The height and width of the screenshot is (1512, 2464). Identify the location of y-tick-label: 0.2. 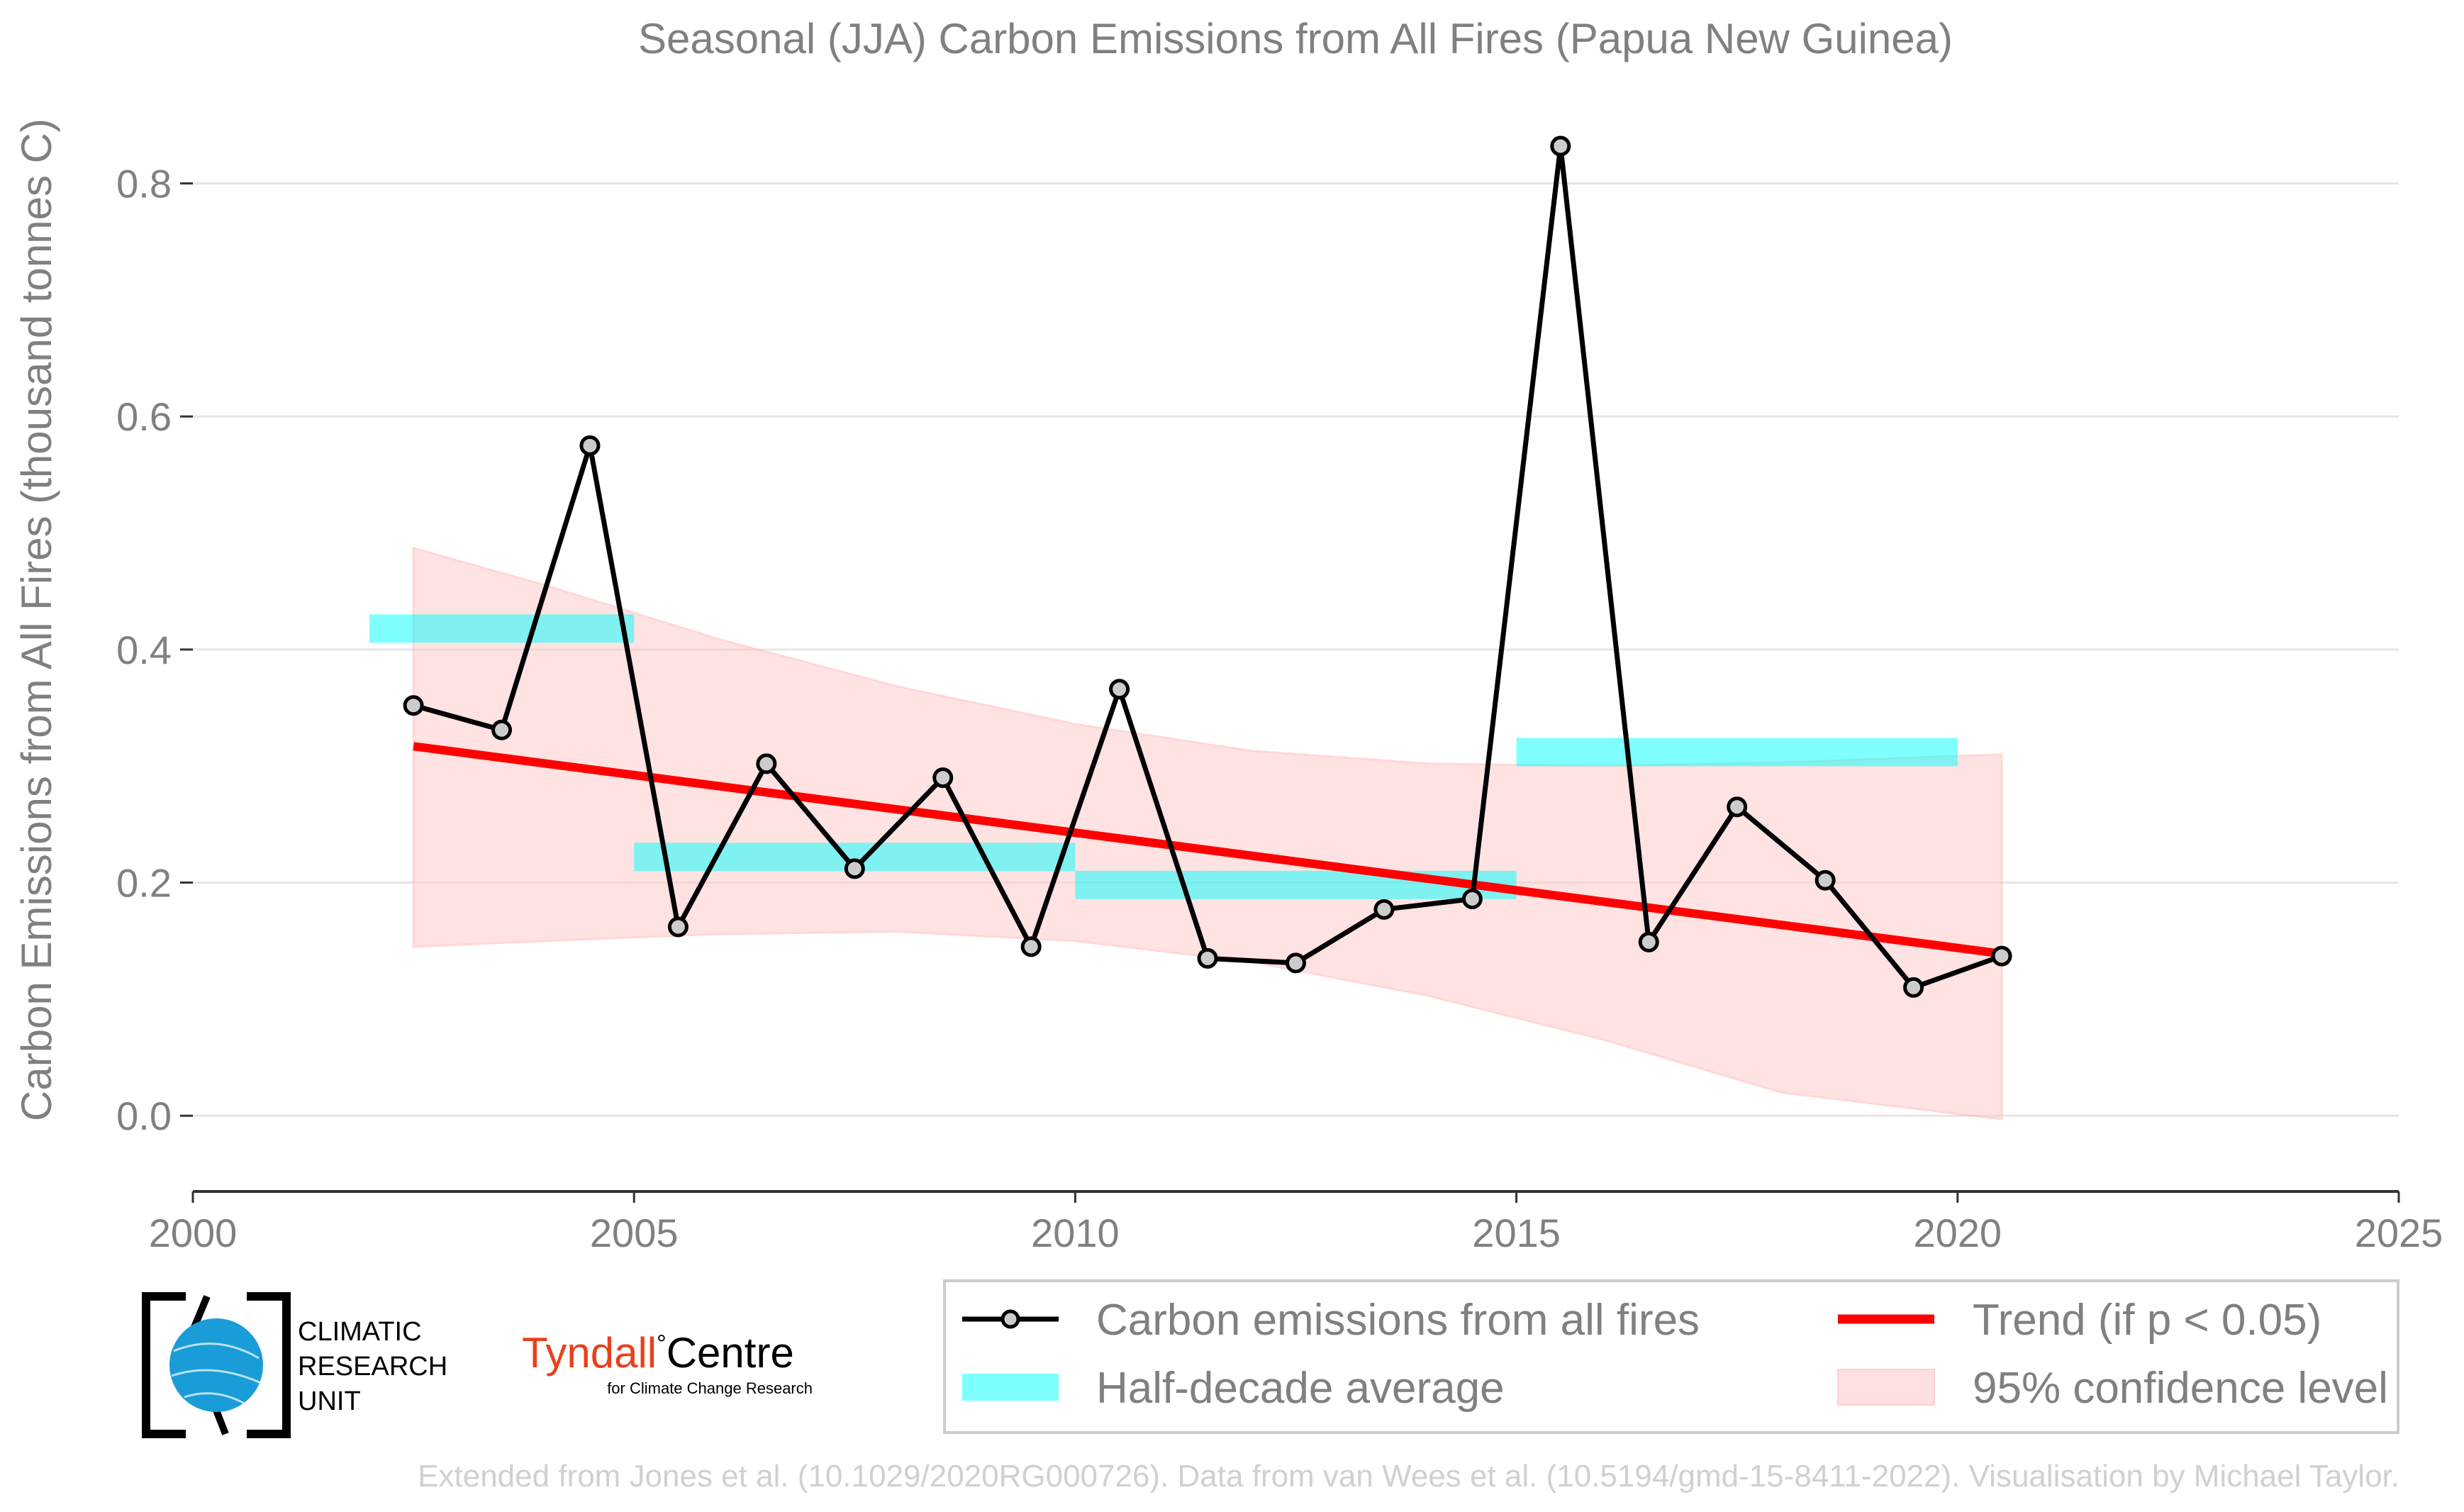
(144, 883).